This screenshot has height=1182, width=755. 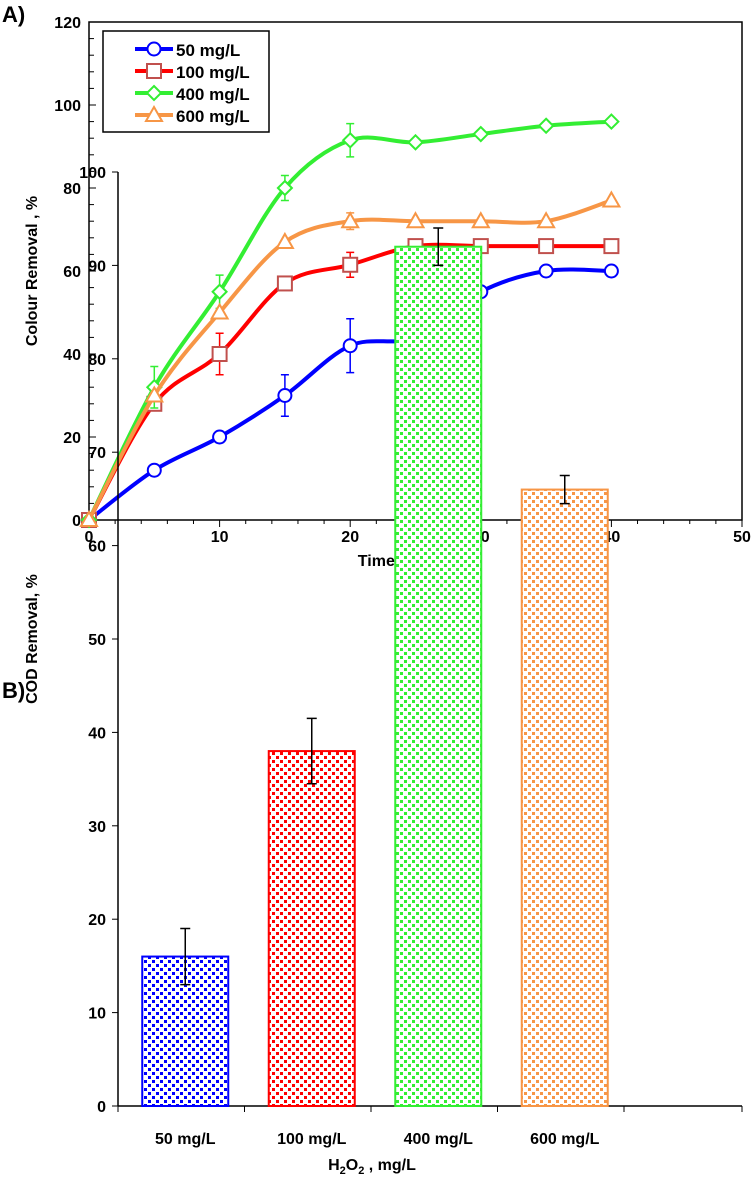 I want to click on y-tick-label-b: 0, so click(x=101, y=1107).